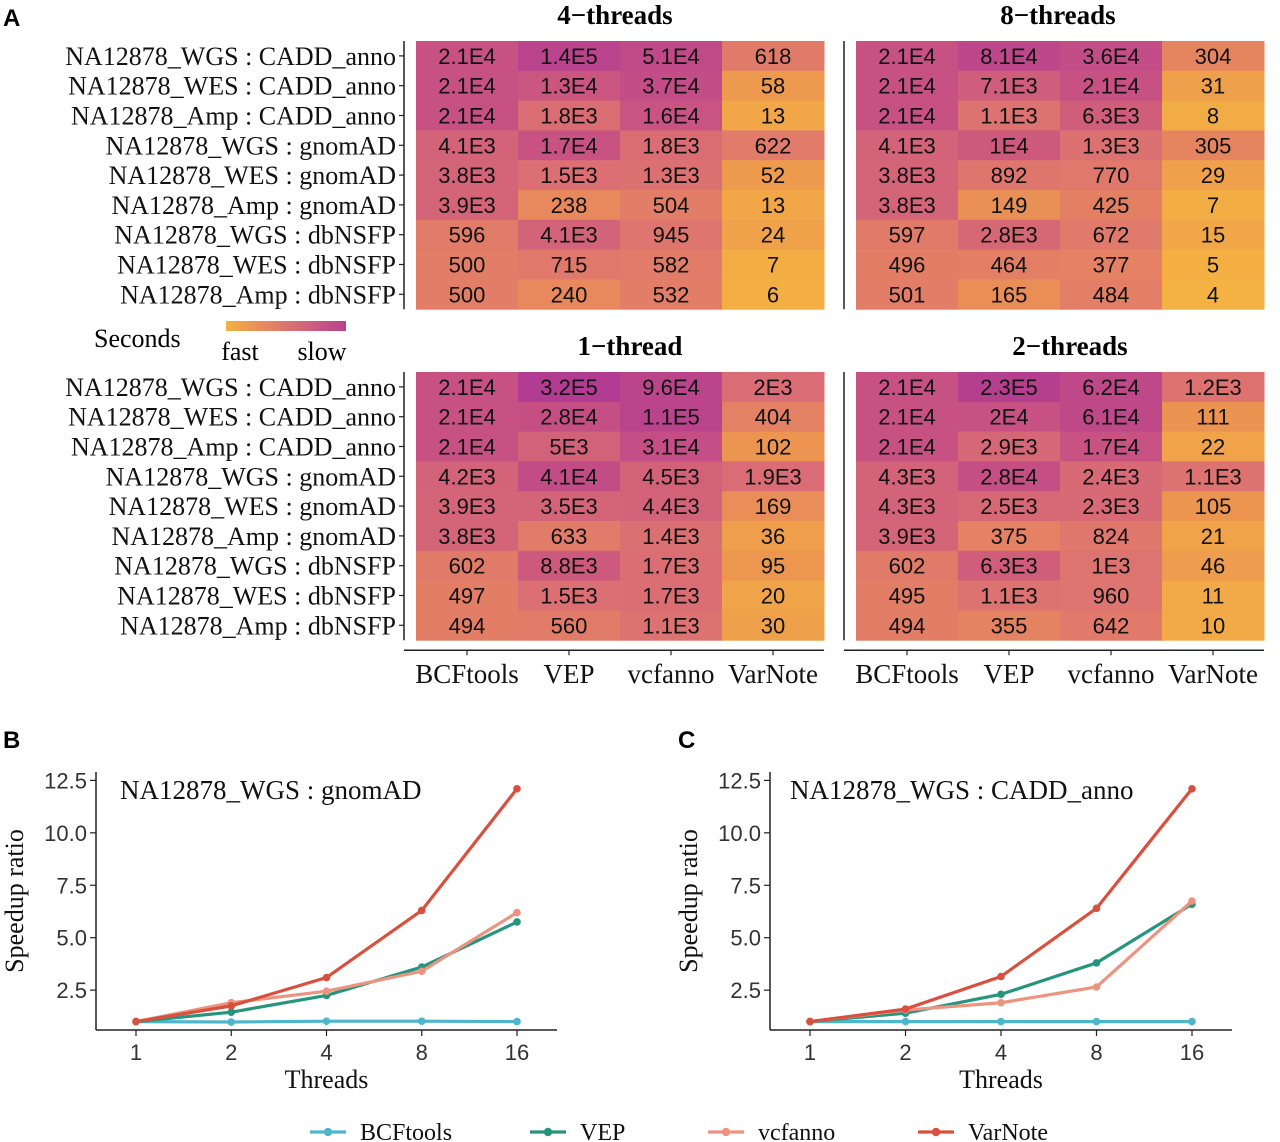  What do you see at coordinates (326, 967) in the screenshot?
I see `series-line-vcfanno` at bounding box center [326, 967].